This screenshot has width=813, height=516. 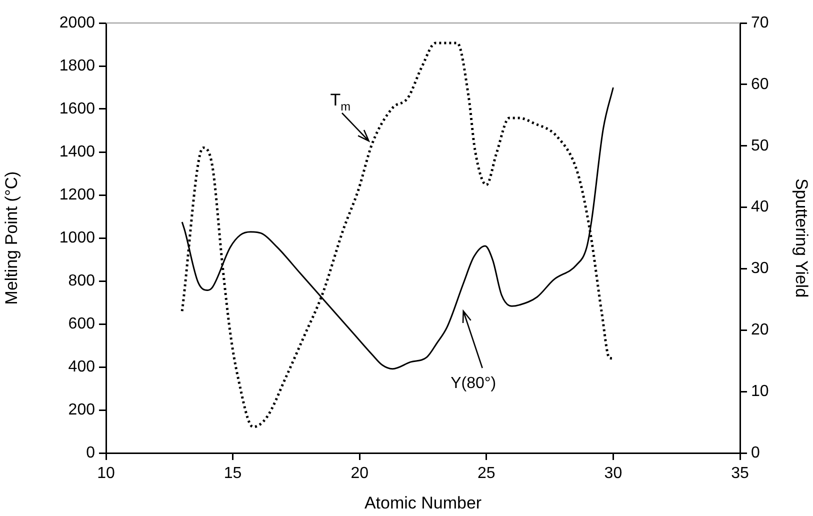 I want to click on y-tick-label: 1800, so click(x=77, y=65).